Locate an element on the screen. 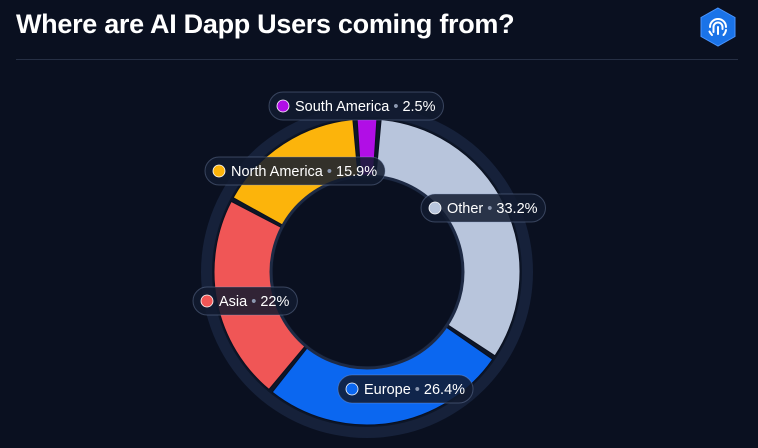 The height and width of the screenshot is (448, 758). donut-hole is located at coordinates (367, 272).